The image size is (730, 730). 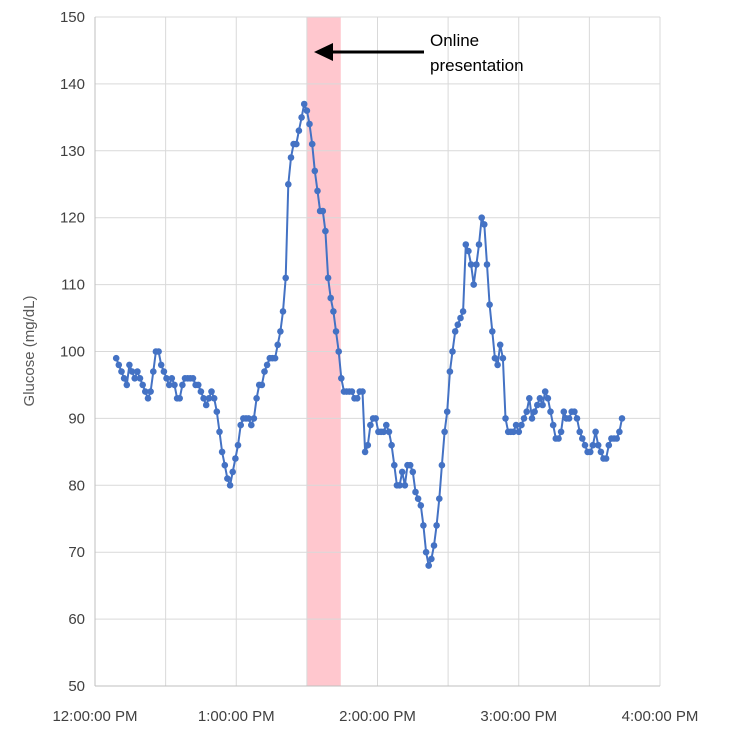 I want to click on y-tick-label: 90, so click(x=76, y=418).